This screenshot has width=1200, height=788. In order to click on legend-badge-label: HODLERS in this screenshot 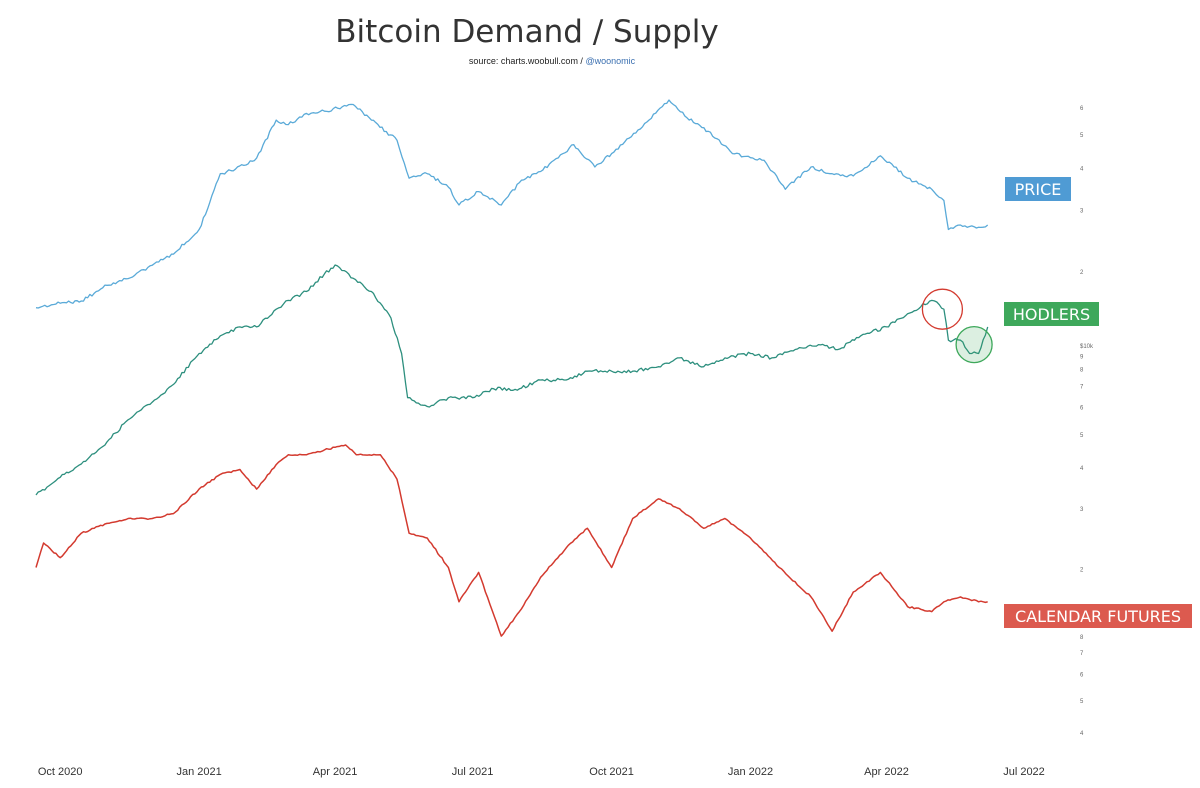, I will do `click(1051, 314)`.